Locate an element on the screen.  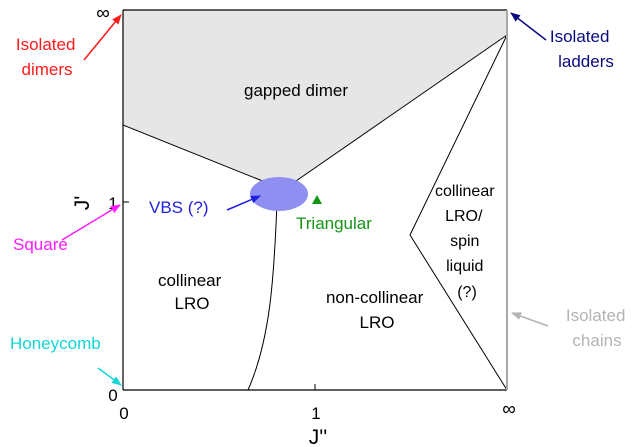
x-tick-label-0: 0 is located at coordinates (123, 413).